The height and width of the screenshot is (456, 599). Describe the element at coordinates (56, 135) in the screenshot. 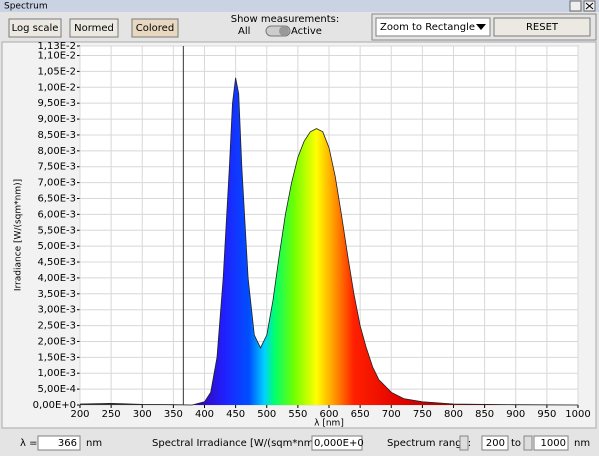

I see `y-tick-label: 8,50E-3` at that location.